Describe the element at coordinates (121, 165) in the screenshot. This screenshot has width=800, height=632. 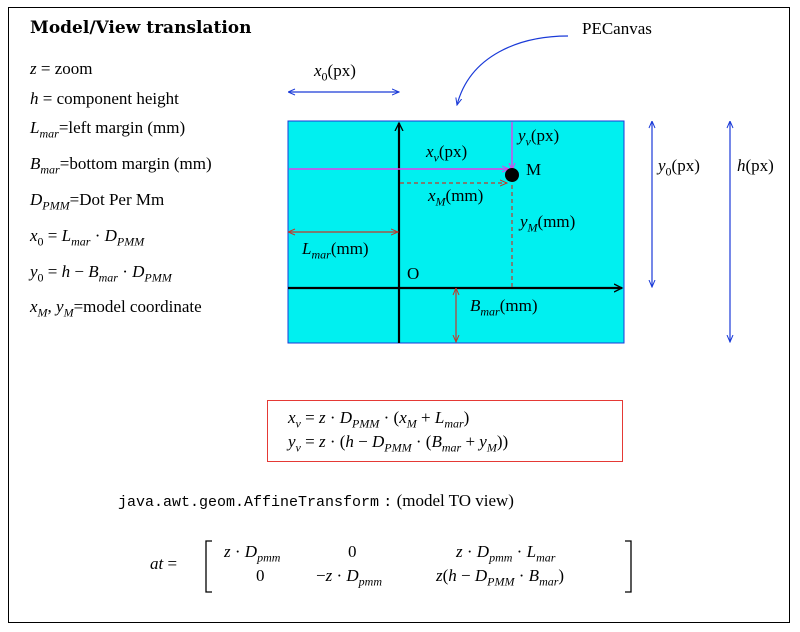
I see `def-bottom-margin: Bmar=bottom margin (mm)` at that location.